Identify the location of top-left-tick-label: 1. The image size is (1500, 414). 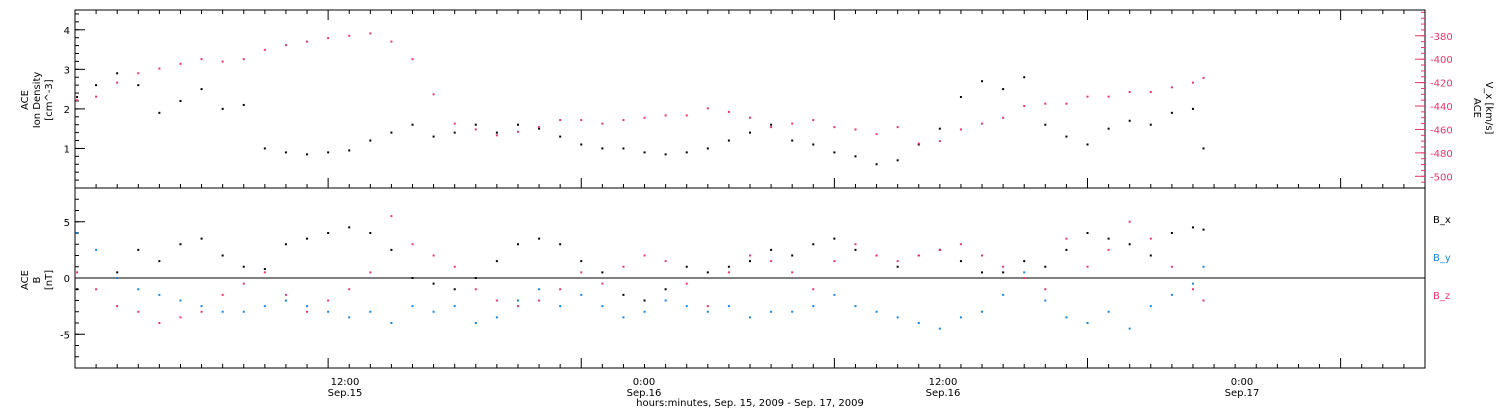
(67, 149).